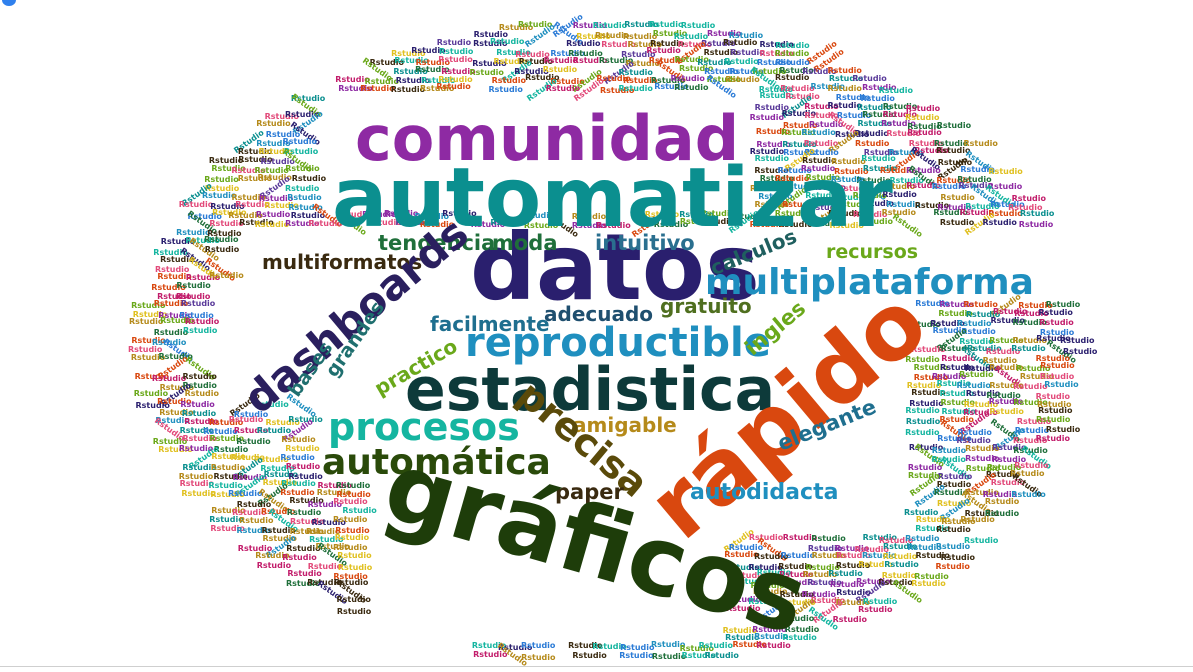 The width and height of the screenshot is (1193, 672). Describe the element at coordinates (612, 198) in the screenshot. I see `word-automatizar: automatizar` at that location.